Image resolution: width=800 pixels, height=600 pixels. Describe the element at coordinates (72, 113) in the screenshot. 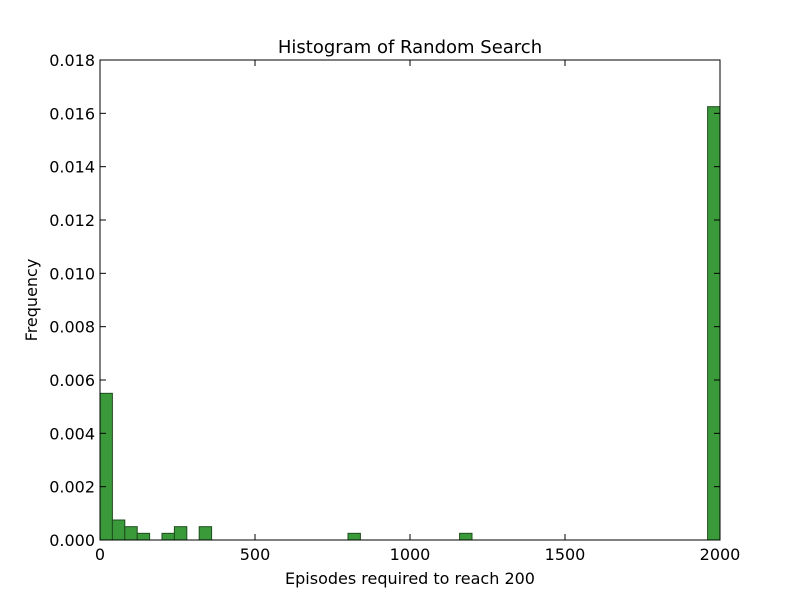

I see `y-tick-label: 0.016` at that location.